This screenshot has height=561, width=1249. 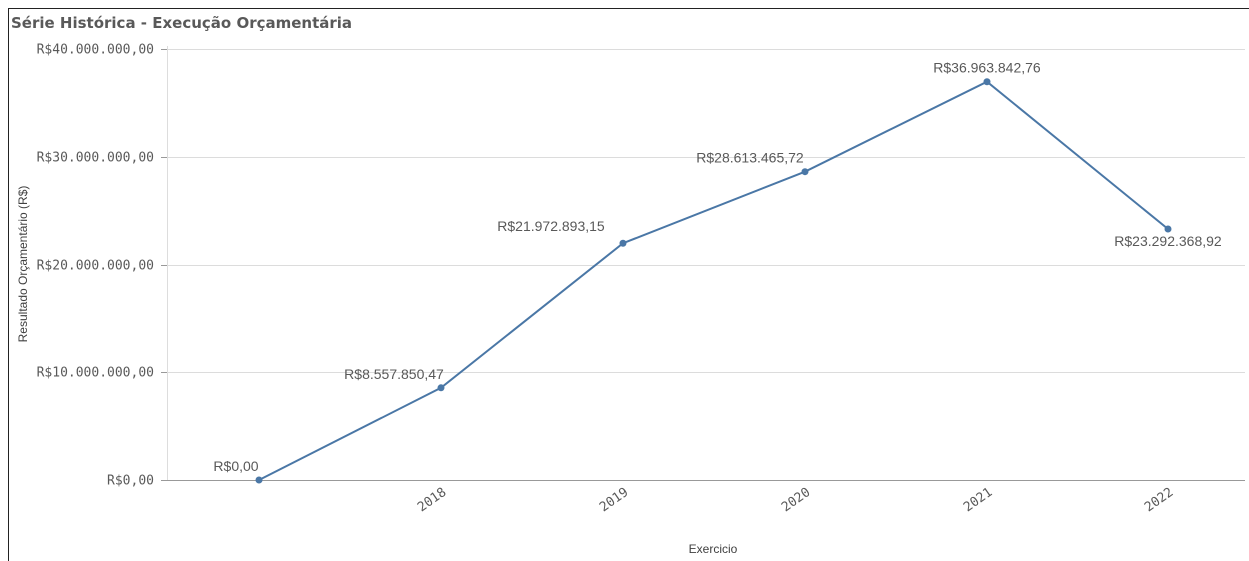 I want to click on y-axis-title: Resultado Orçamentário (R$), so click(x=23, y=264).